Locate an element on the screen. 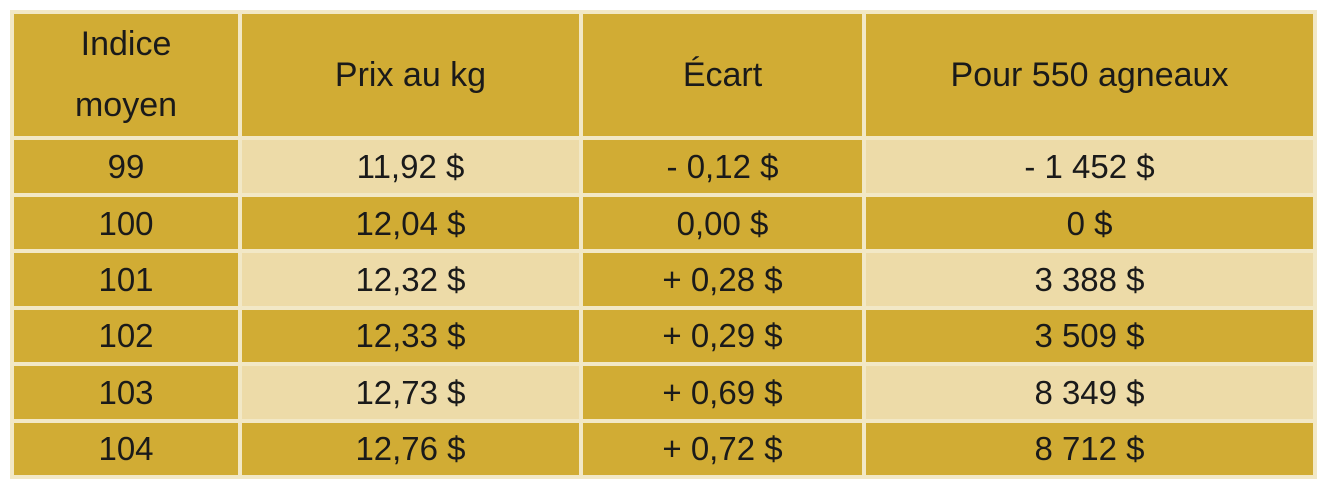 Image resolution: width=1323 pixels, height=489 pixels. cell-ecart: 0,00 $ is located at coordinates (722, 223).